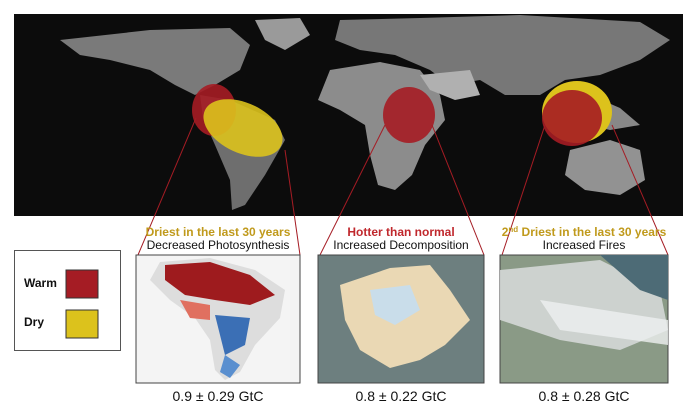  I want to click on legend: Warm Dry, so click(67, 300).